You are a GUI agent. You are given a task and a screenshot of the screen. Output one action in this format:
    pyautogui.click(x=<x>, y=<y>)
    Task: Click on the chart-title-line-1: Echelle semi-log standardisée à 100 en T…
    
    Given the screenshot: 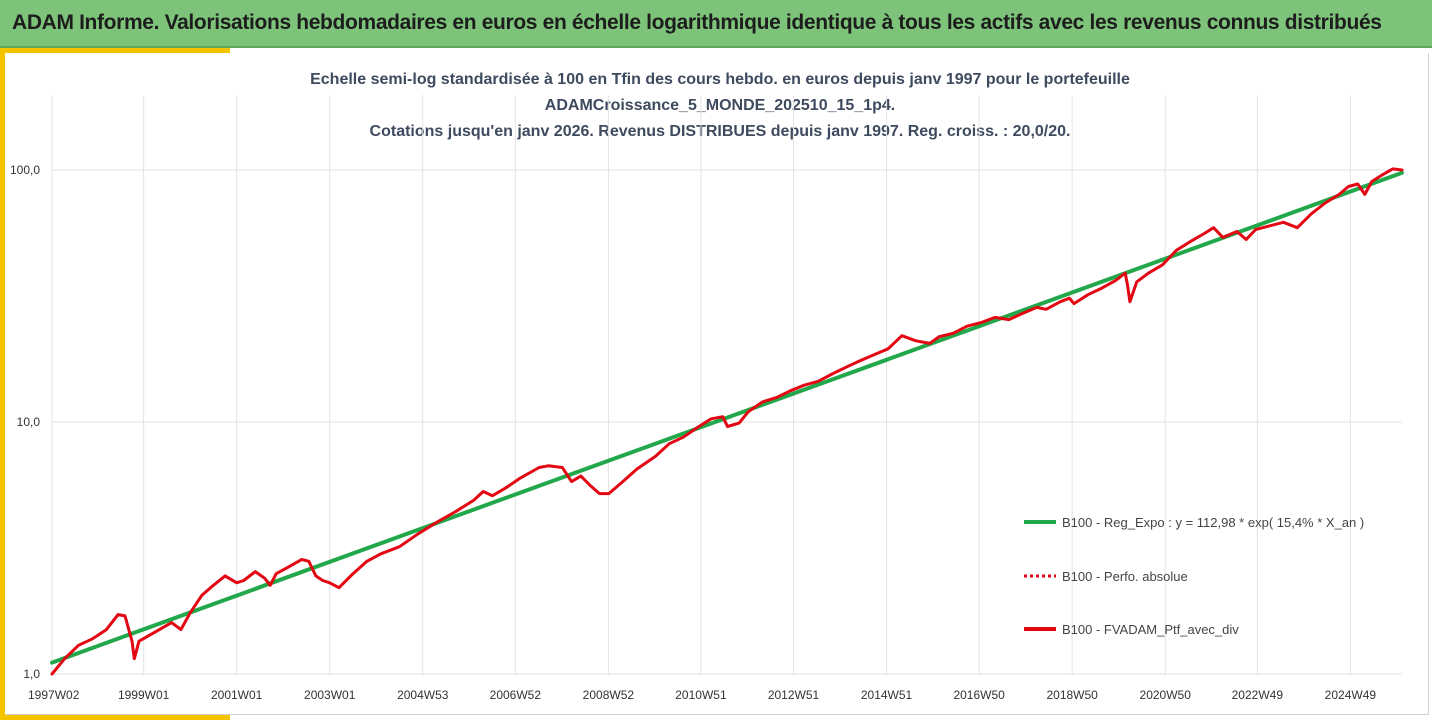 What is the action you would take?
    pyautogui.click(x=720, y=79)
    